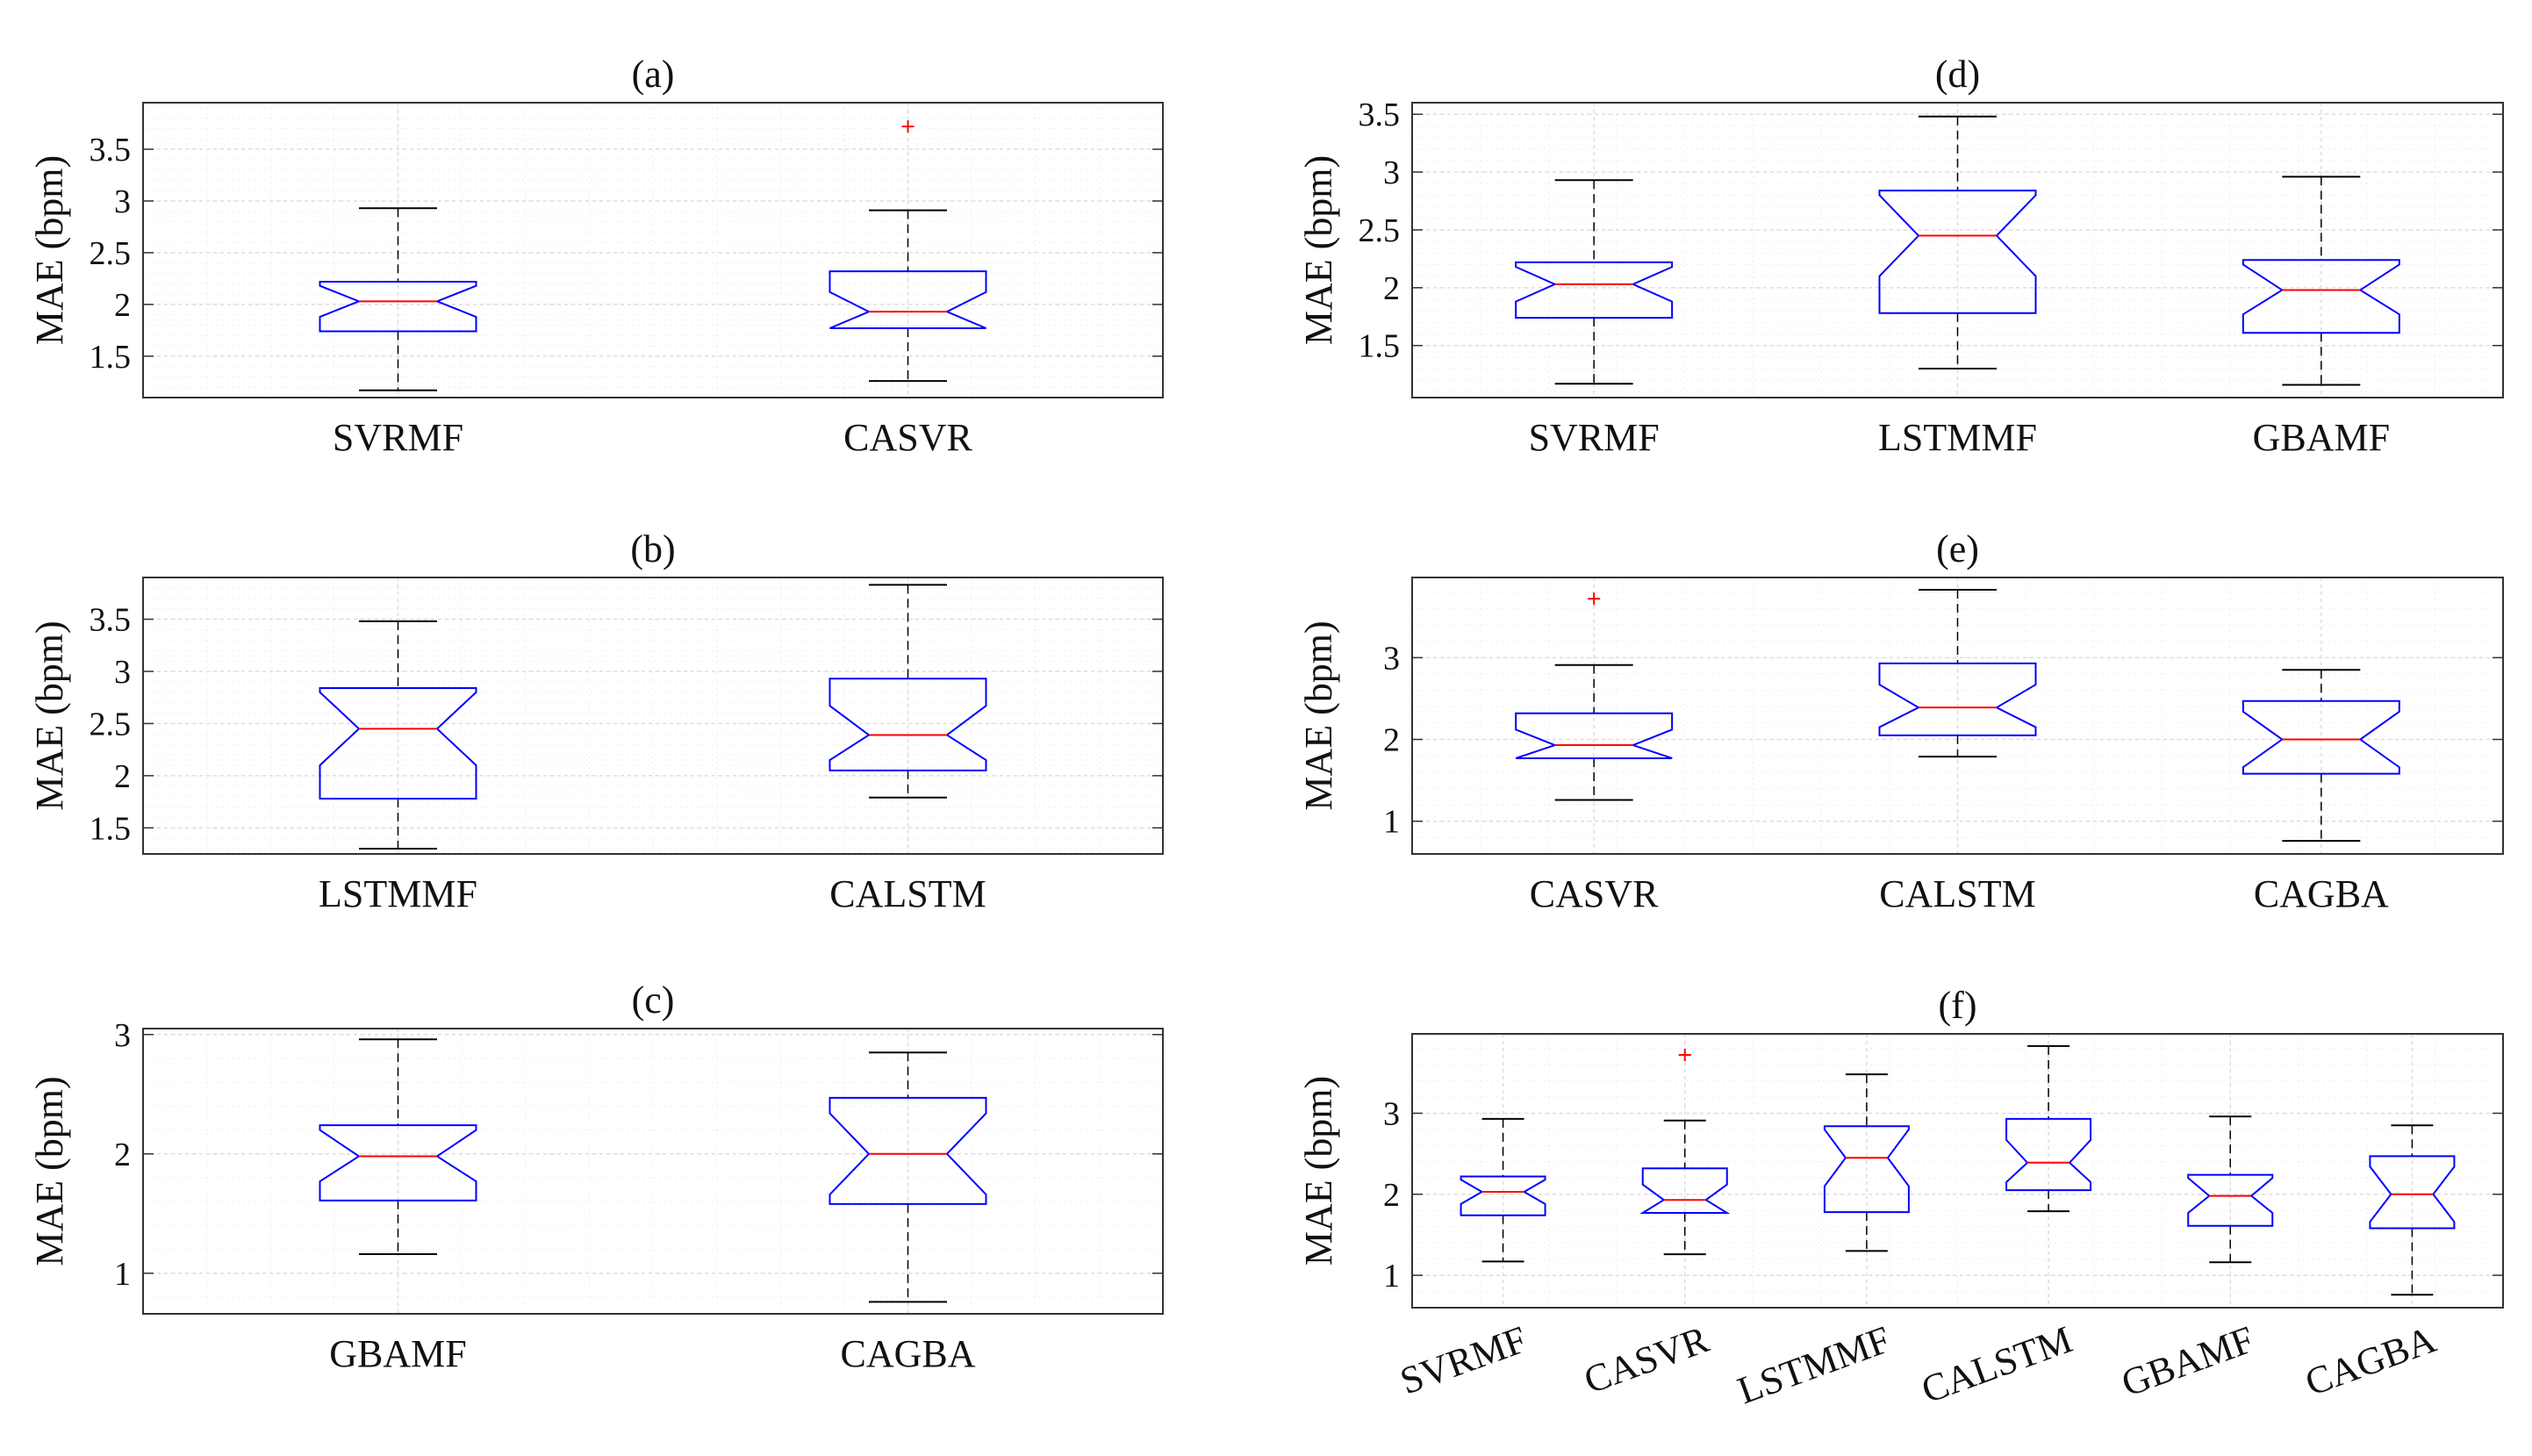 This screenshot has width=2532, height=1456. I want to click on panel-title: (a), so click(653, 74).